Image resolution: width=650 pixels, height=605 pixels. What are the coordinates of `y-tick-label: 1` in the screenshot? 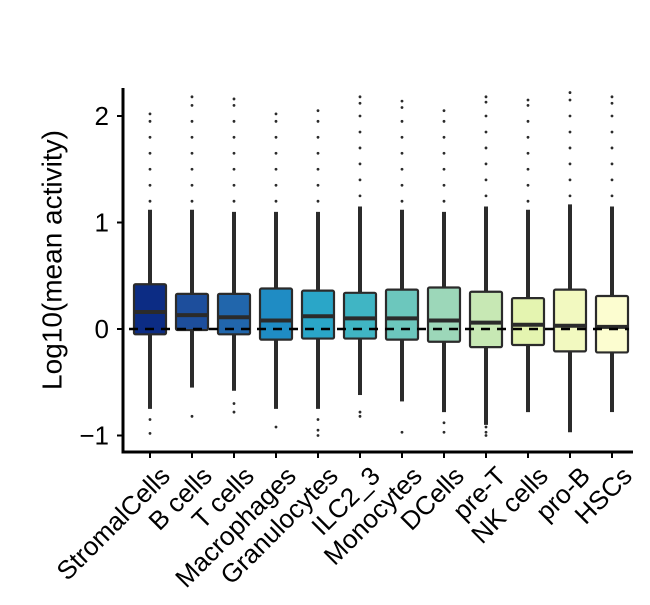 It's located at (102, 223).